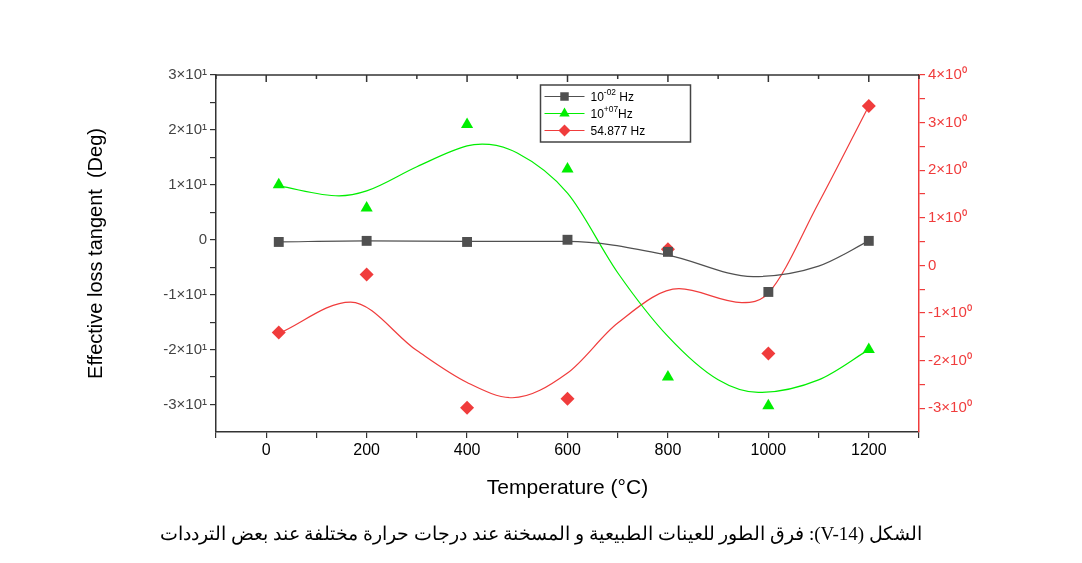 The height and width of the screenshot is (563, 1082). I want to click on y-tick-label: -1×10¹, so click(185, 293).